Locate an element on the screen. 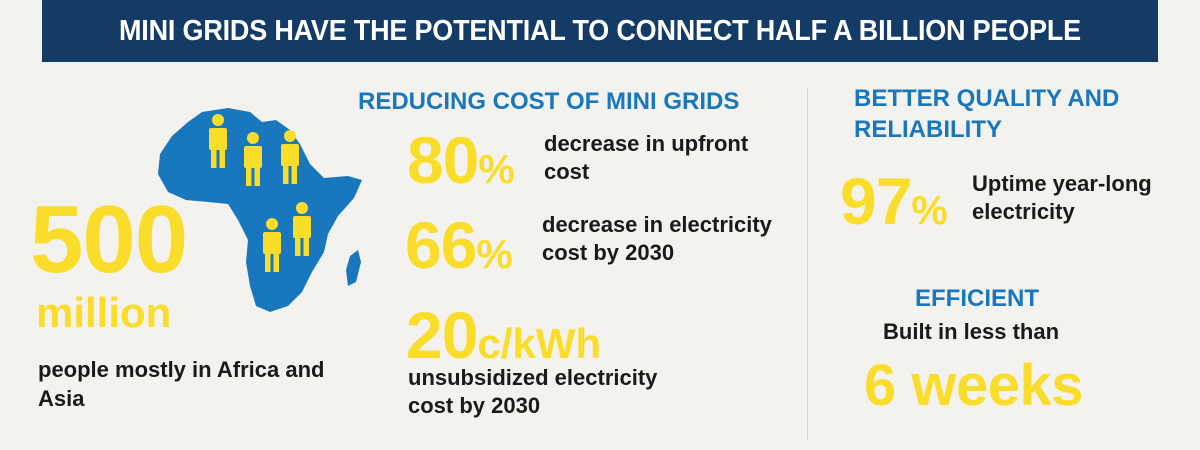 This screenshot has height=450, width=1200. stat-uptime: 97% is located at coordinates (894, 201).